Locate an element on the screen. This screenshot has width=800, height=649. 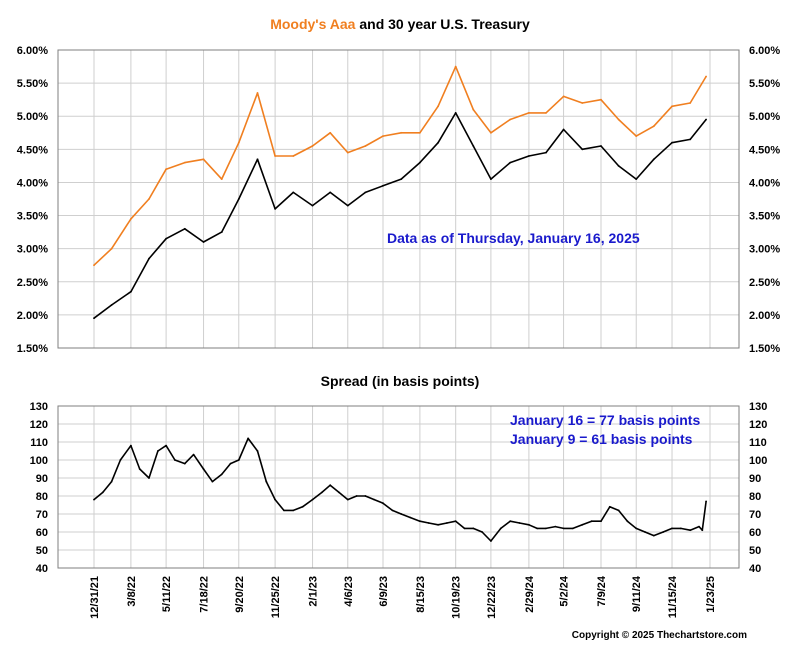
top-y-tick-right: 3.50% is located at coordinates (764, 217).